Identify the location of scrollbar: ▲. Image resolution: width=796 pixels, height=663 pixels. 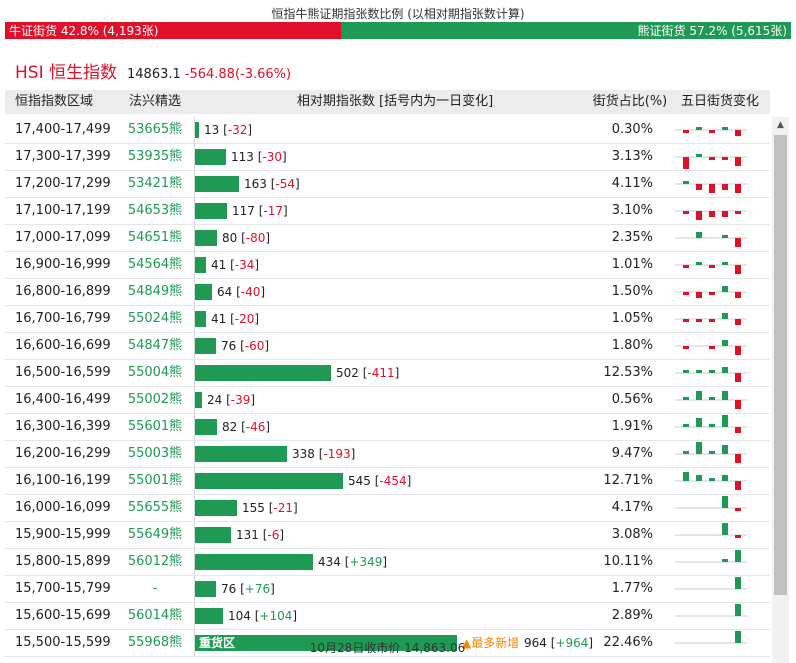
(780, 390).